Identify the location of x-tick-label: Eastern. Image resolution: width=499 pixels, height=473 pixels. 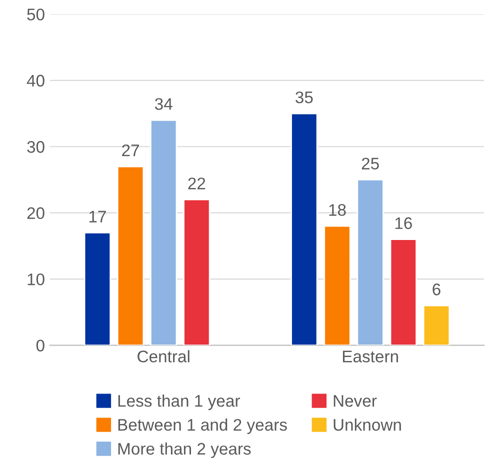
(370, 356).